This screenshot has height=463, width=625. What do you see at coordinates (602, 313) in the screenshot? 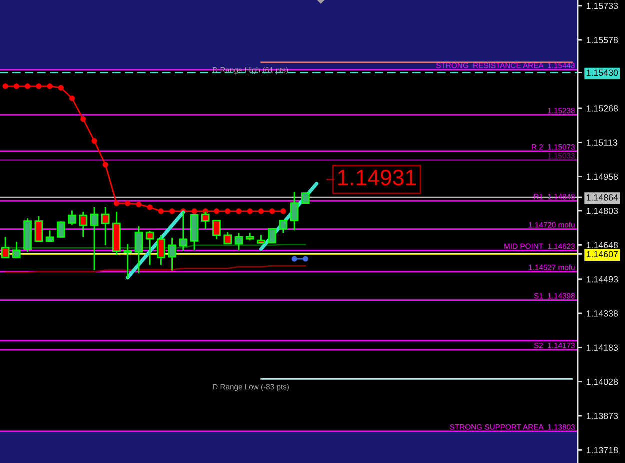
I see `y-tick-label: 1.14338` at bounding box center [602, 313].